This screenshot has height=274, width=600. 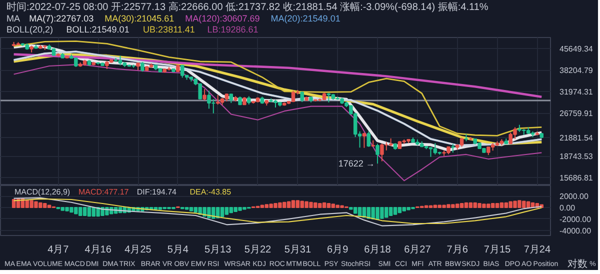 What do you see at coordinates (157, 192) in the screenshot?
I see `series-label: DIF:194.74` at bounding box center [157, 192].